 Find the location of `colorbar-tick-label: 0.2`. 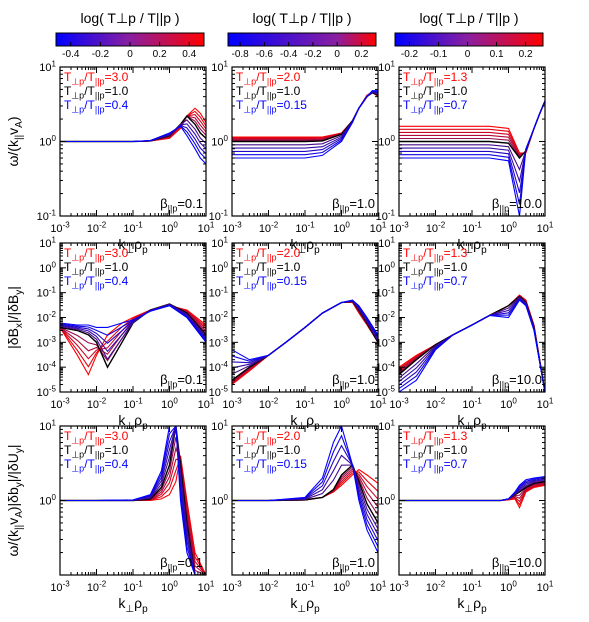

colorbar-tick-label: 0.2 is located at coordinates (361, 54).